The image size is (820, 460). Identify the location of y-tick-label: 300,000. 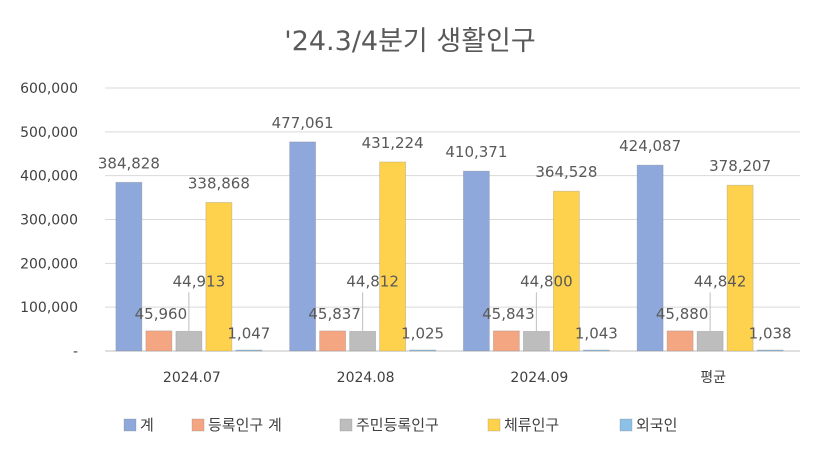
(49, 221).